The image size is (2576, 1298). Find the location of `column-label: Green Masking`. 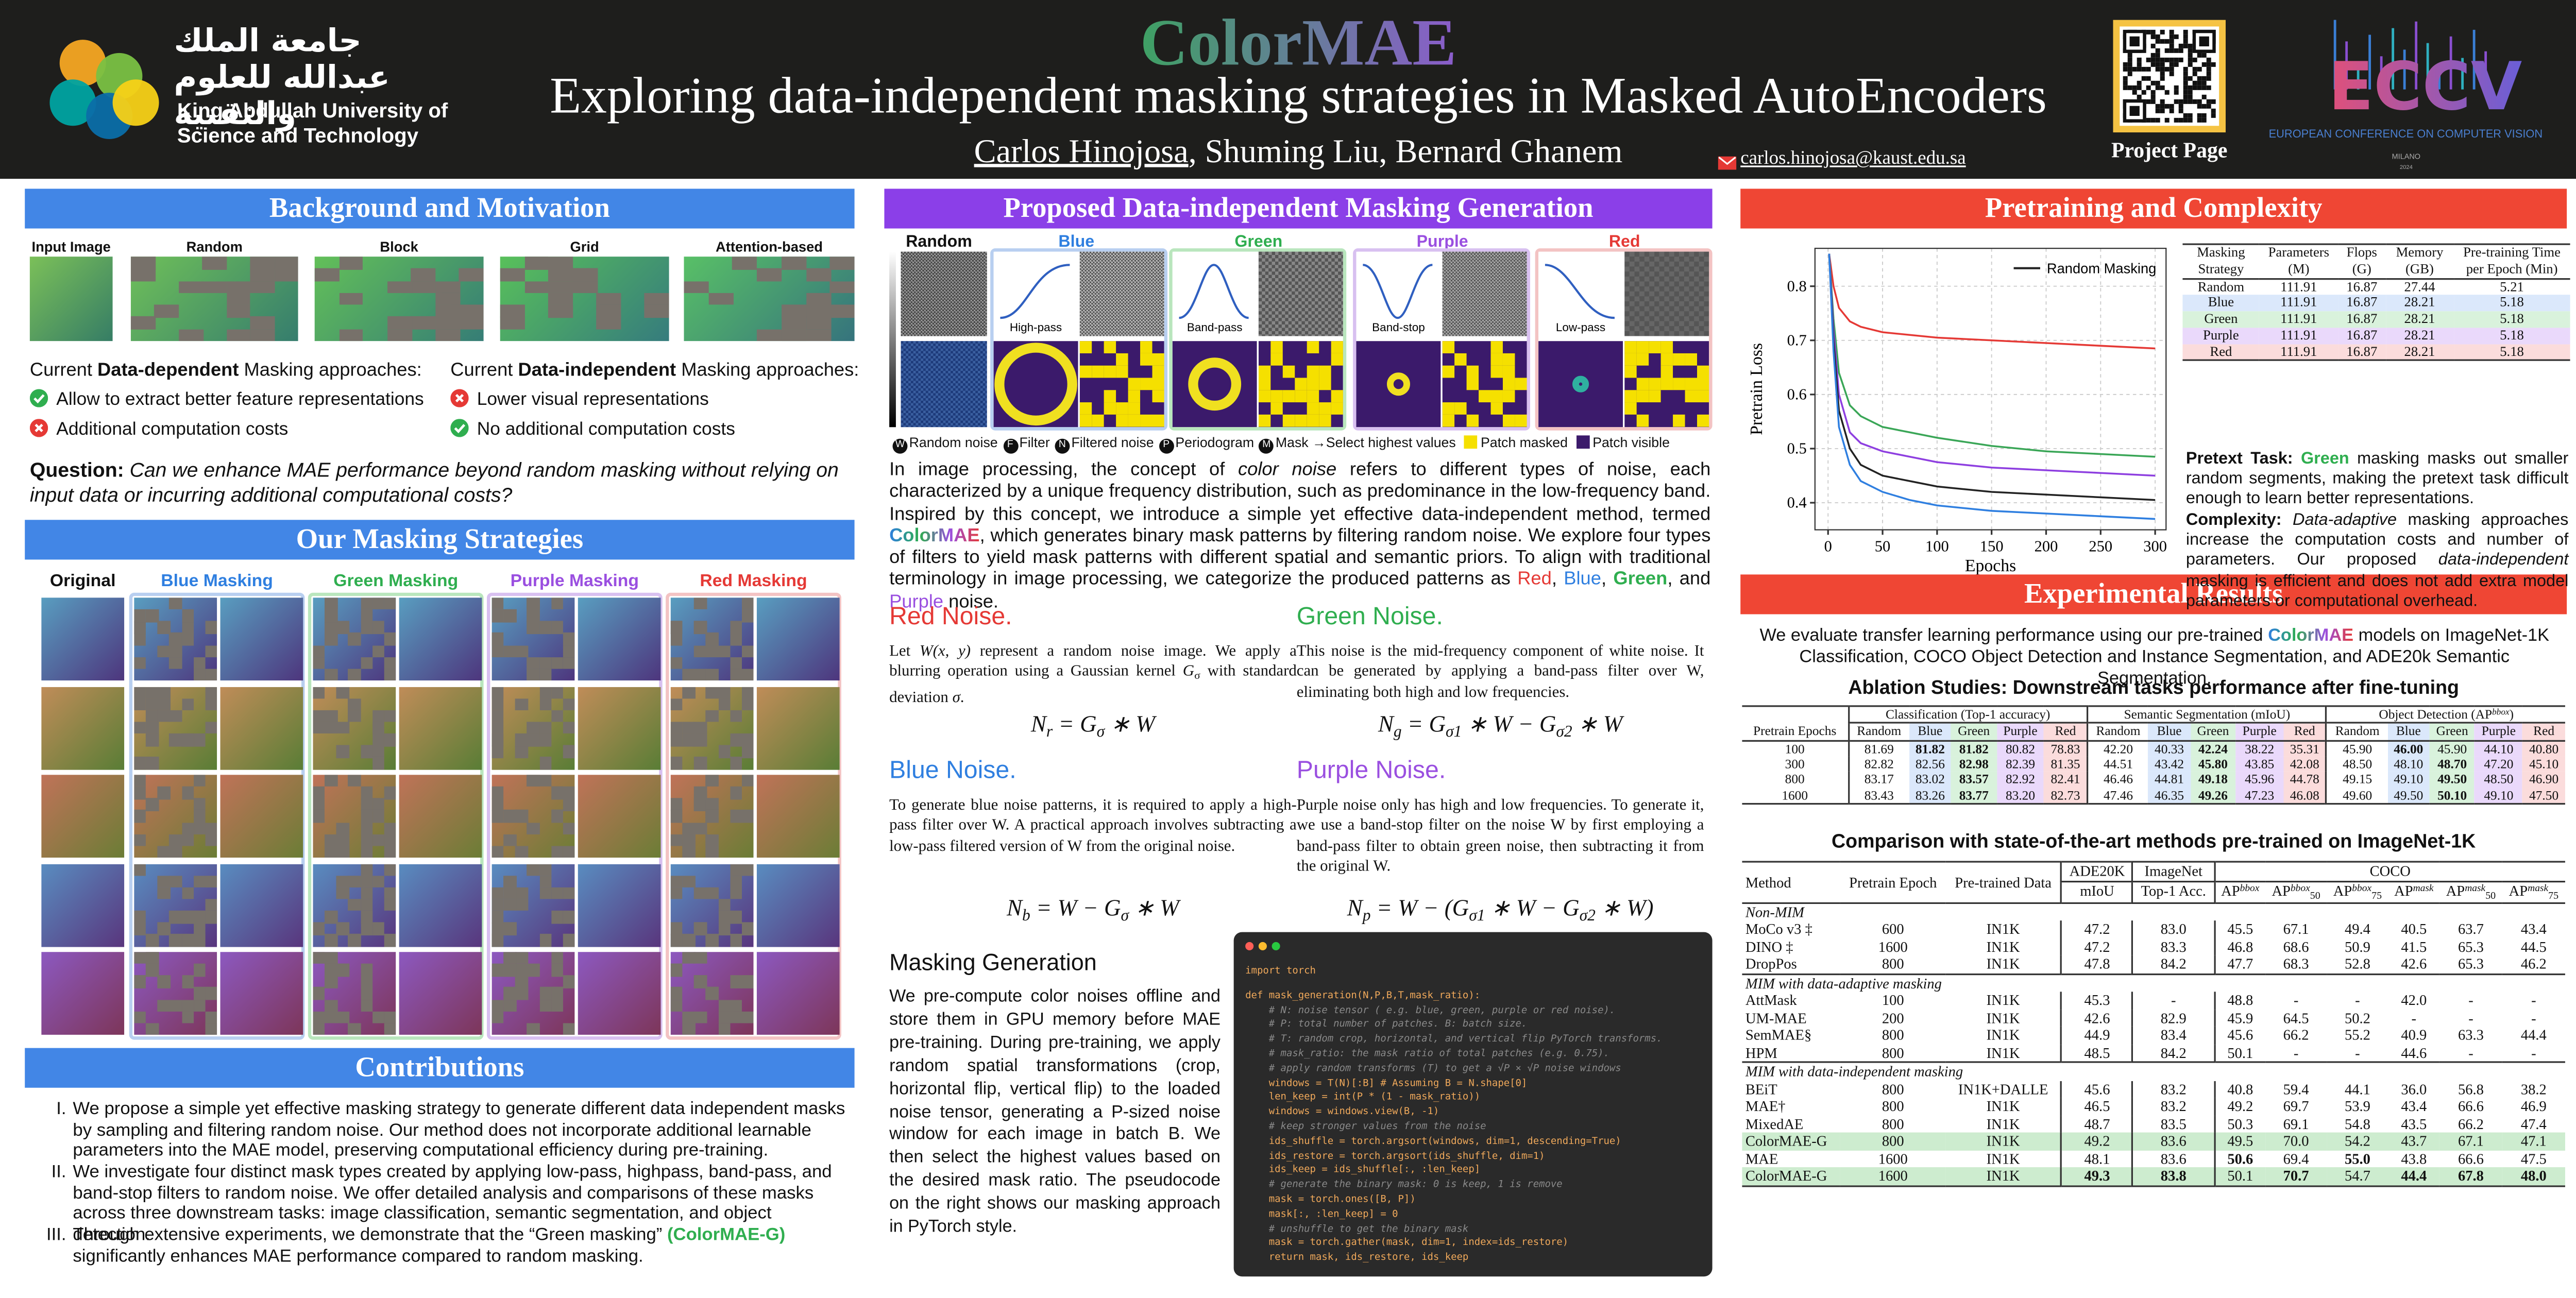

column-label: Green Masking is located at coordinates (396, 581).